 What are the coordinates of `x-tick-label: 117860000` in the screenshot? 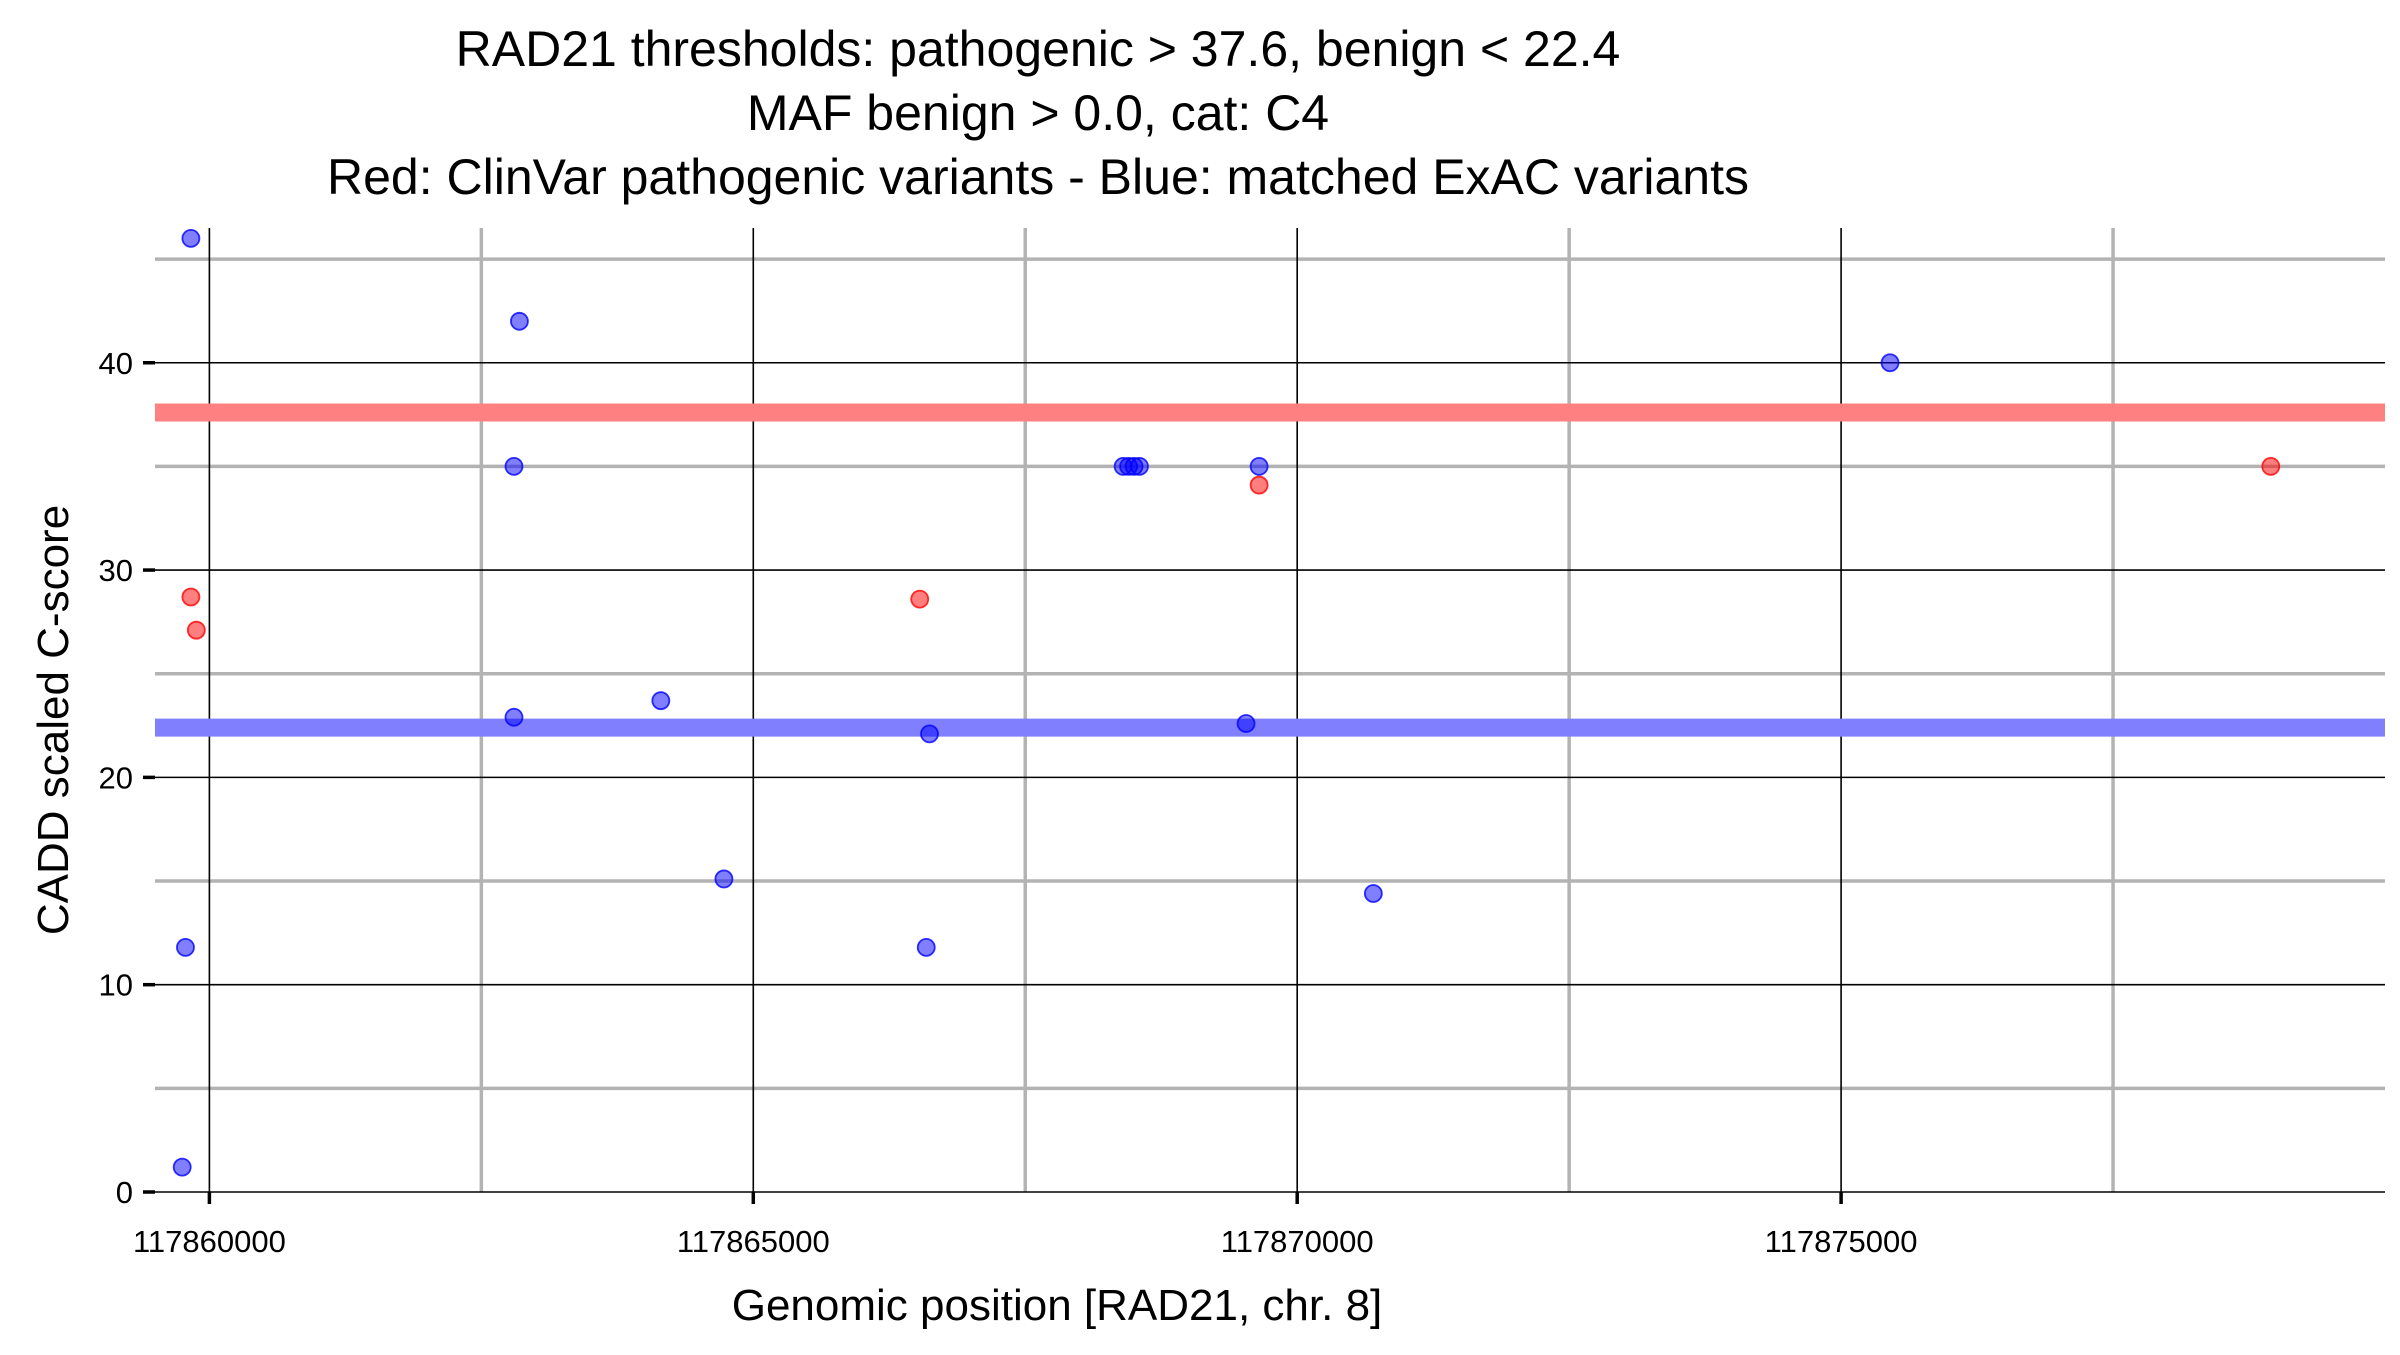 It's located at (209, 1241).